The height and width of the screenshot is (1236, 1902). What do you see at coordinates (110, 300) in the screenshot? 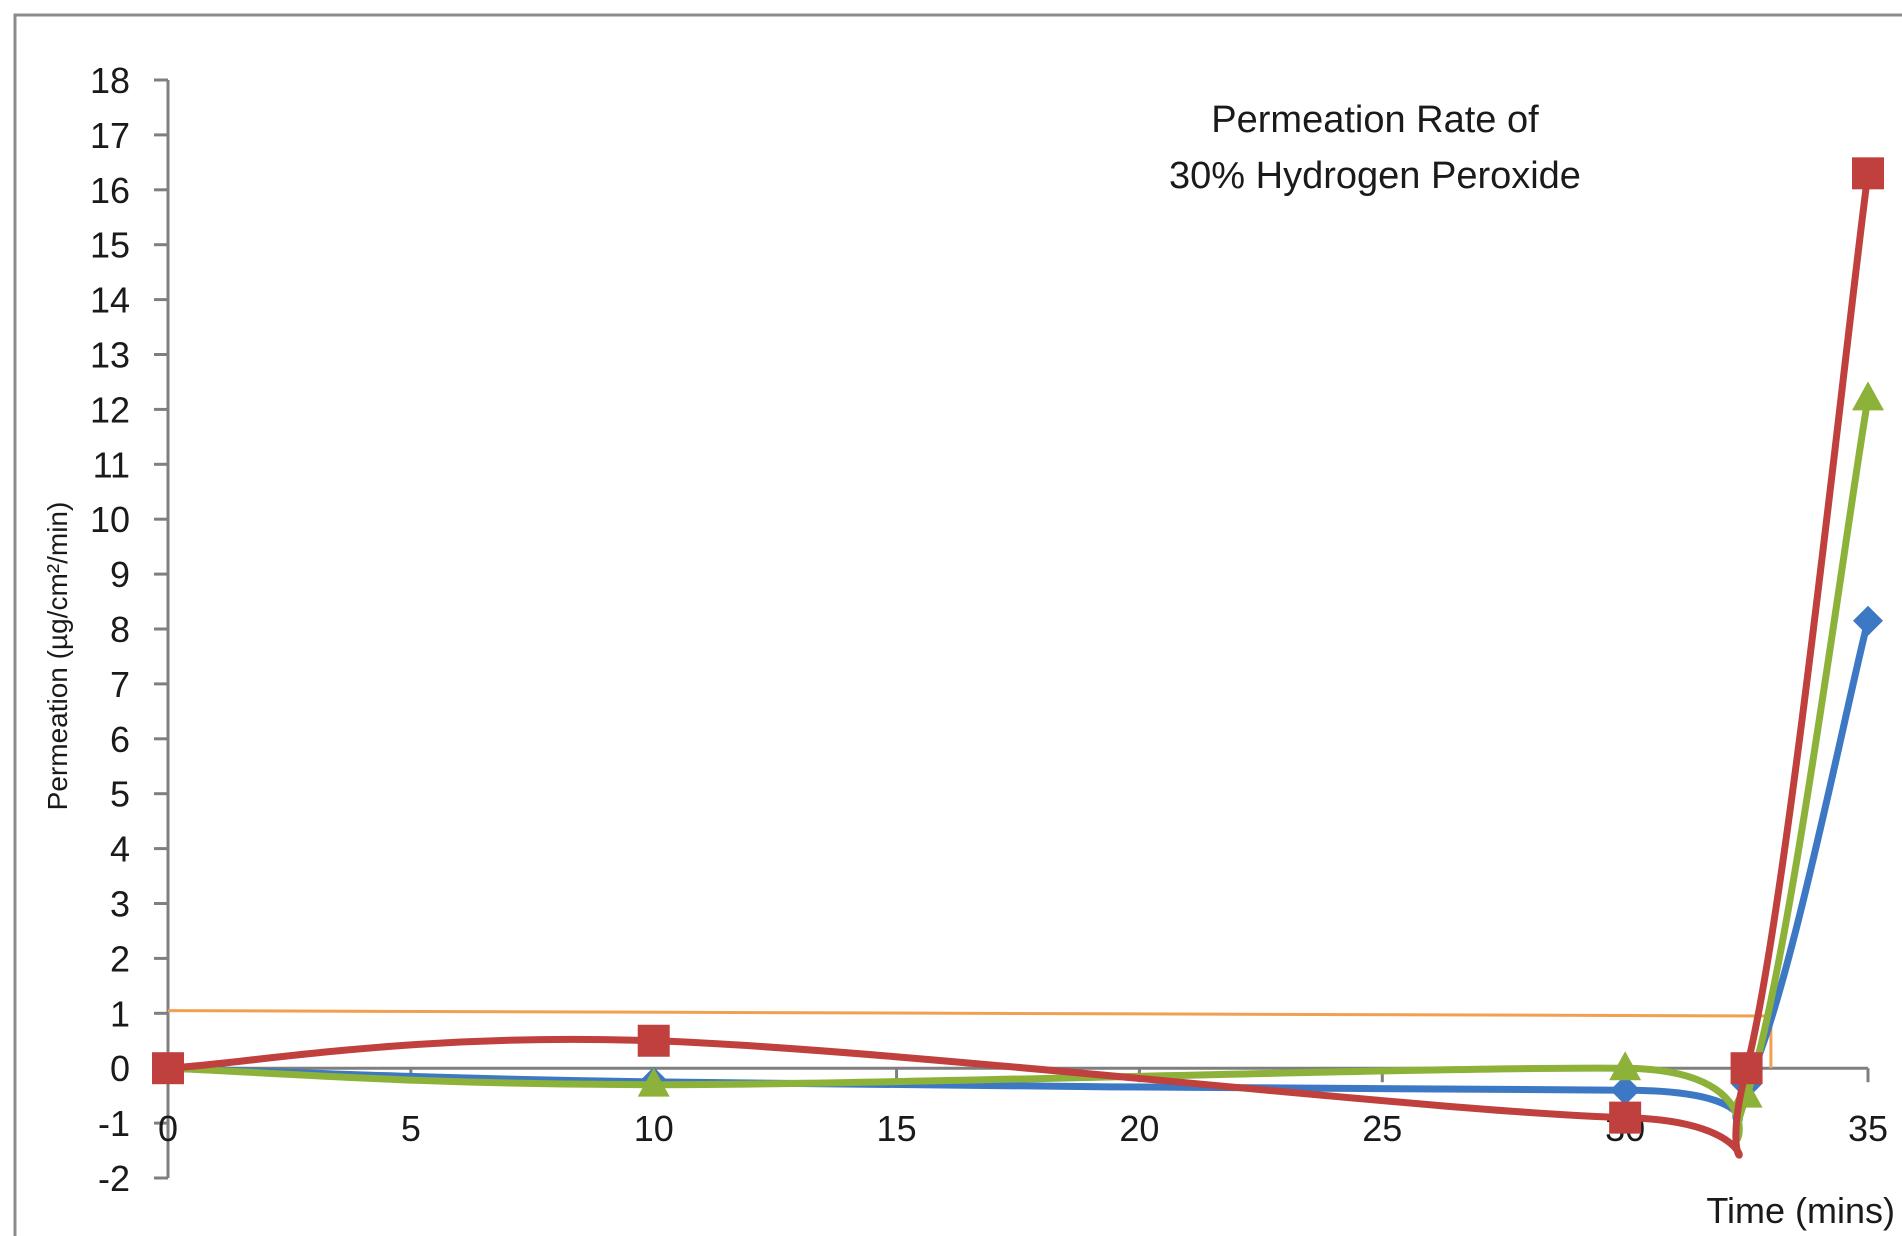
I see `y-tick-label: 14` at bounding box center [110, 300].